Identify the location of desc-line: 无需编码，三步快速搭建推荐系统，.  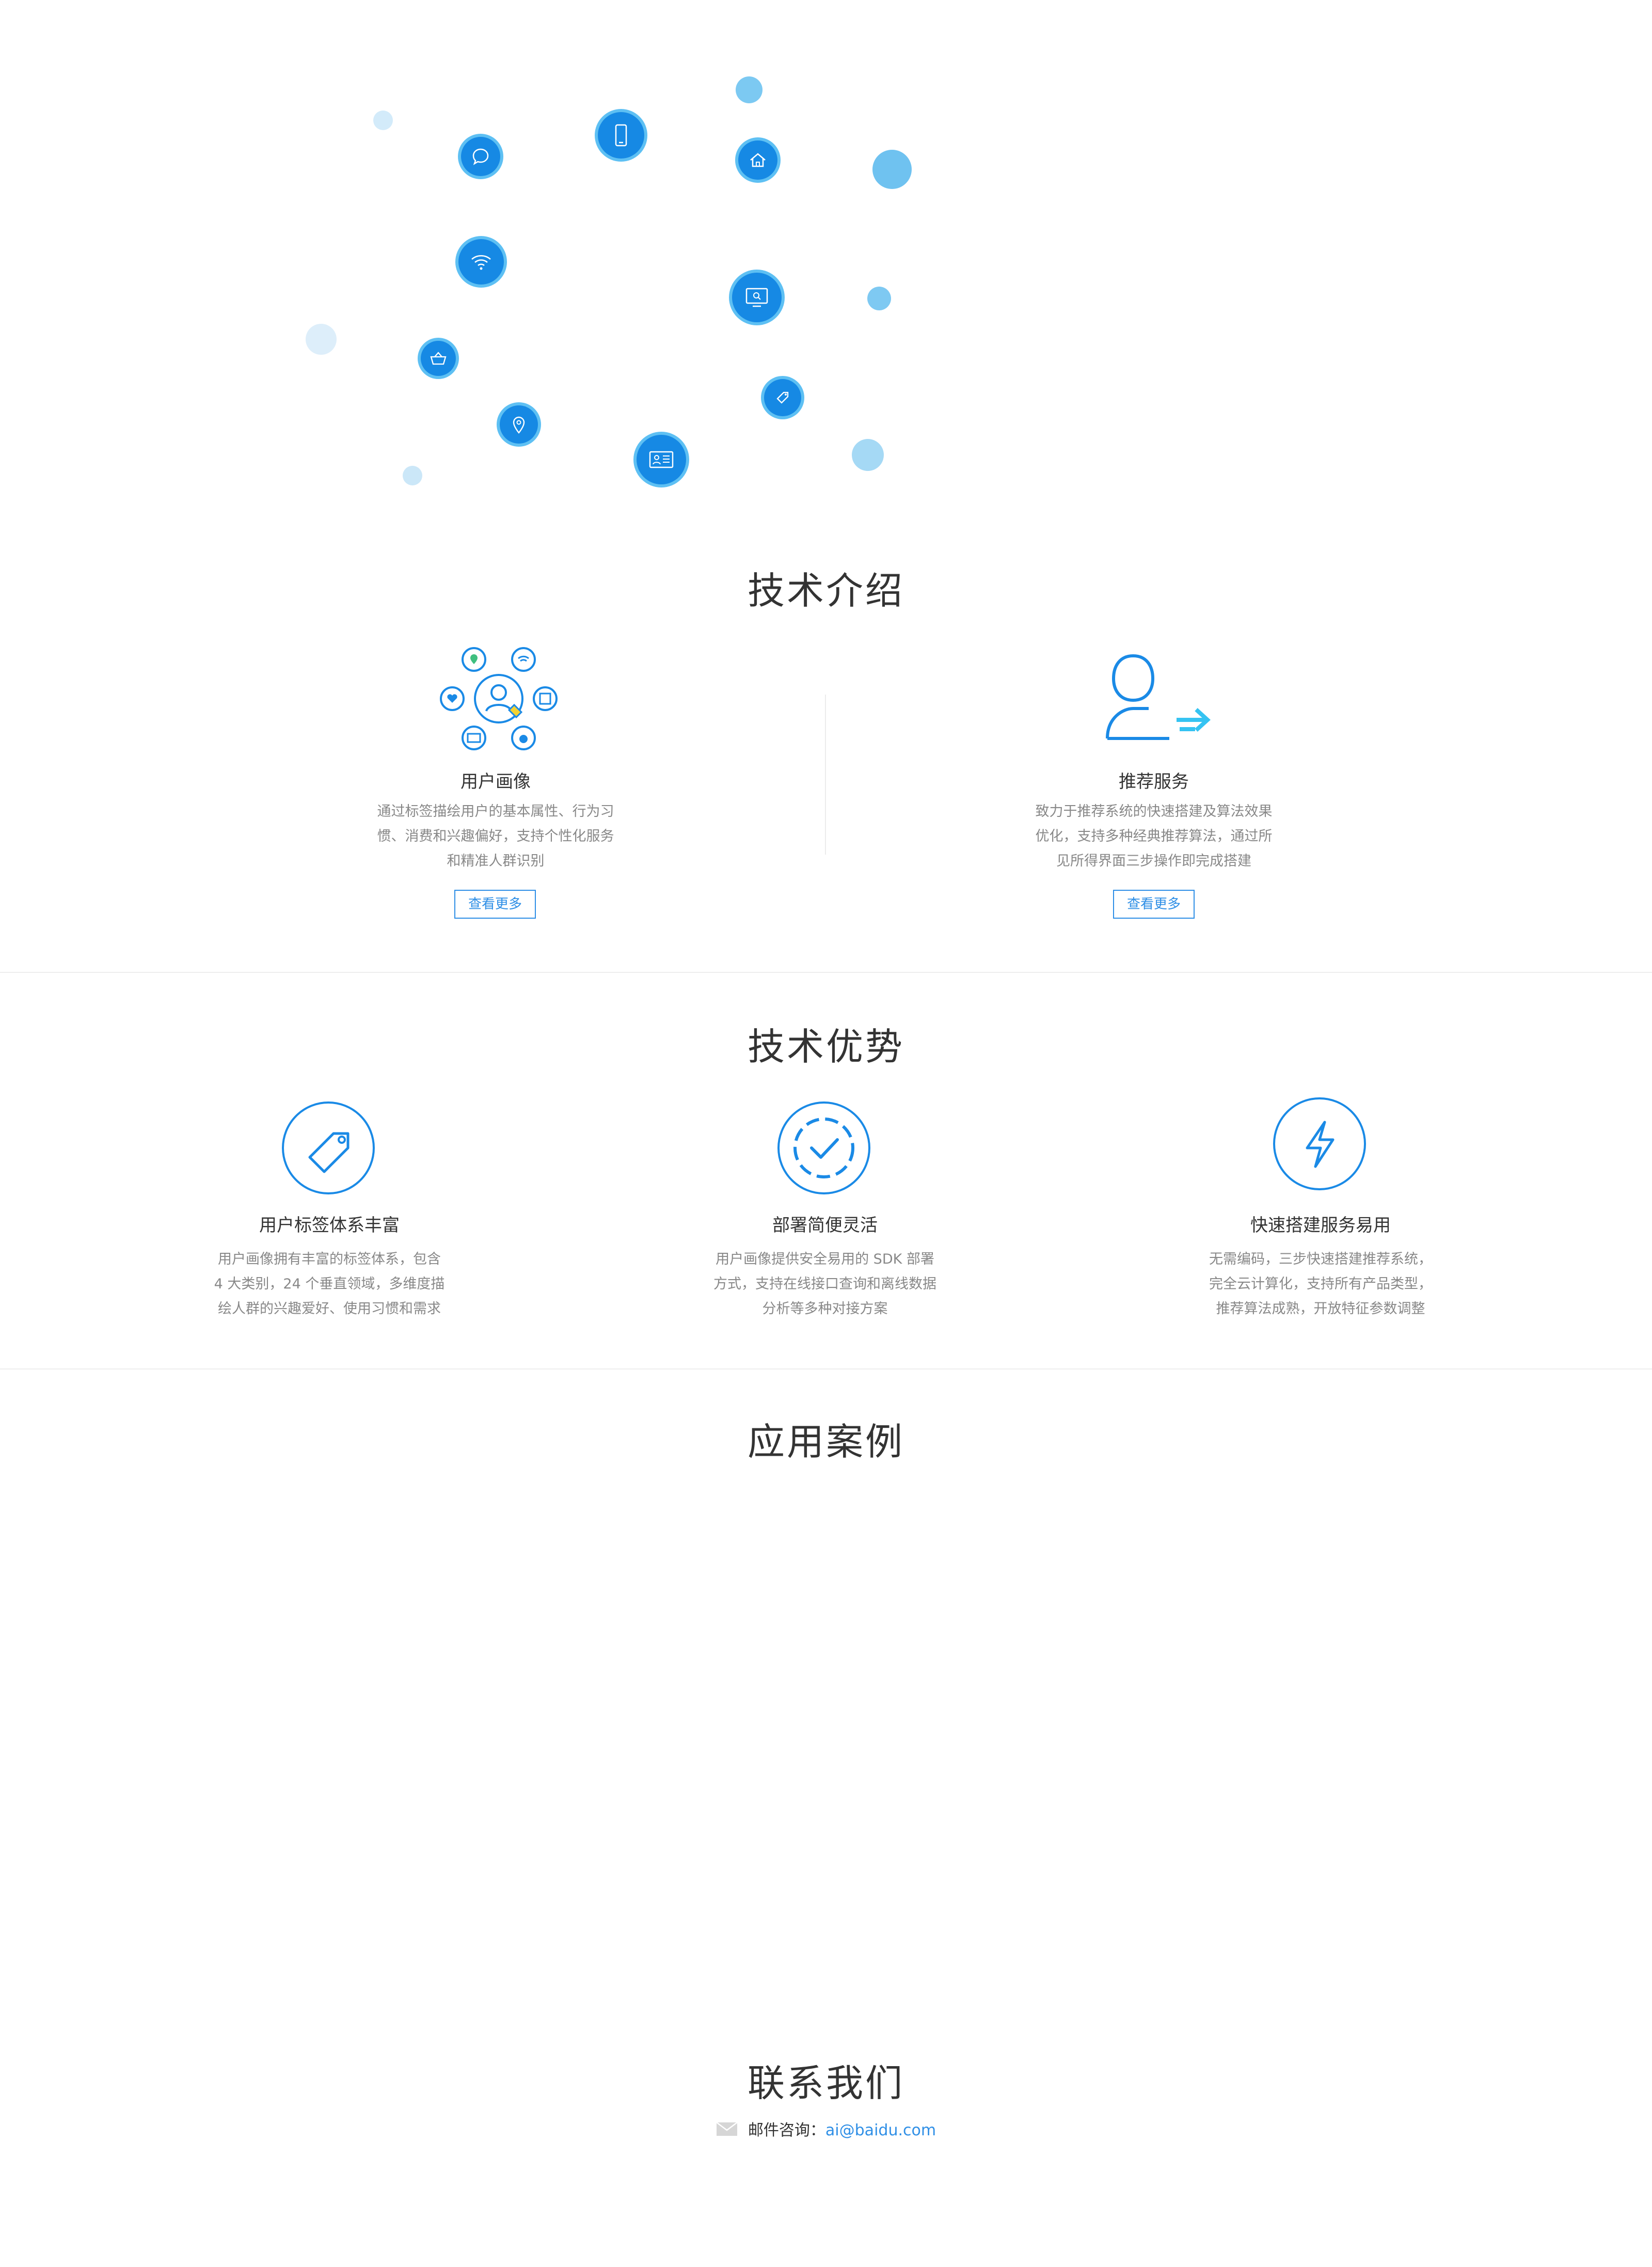
(1320, 1259).